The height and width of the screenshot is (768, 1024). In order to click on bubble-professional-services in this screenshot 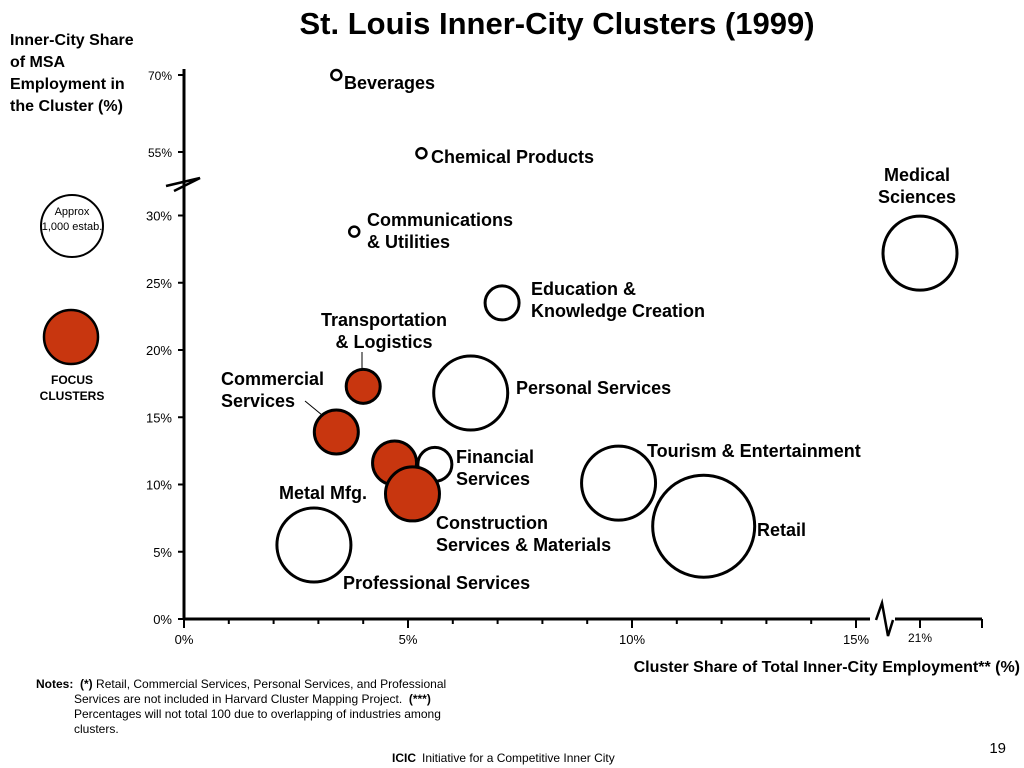, I will do `click(314, 545)`.